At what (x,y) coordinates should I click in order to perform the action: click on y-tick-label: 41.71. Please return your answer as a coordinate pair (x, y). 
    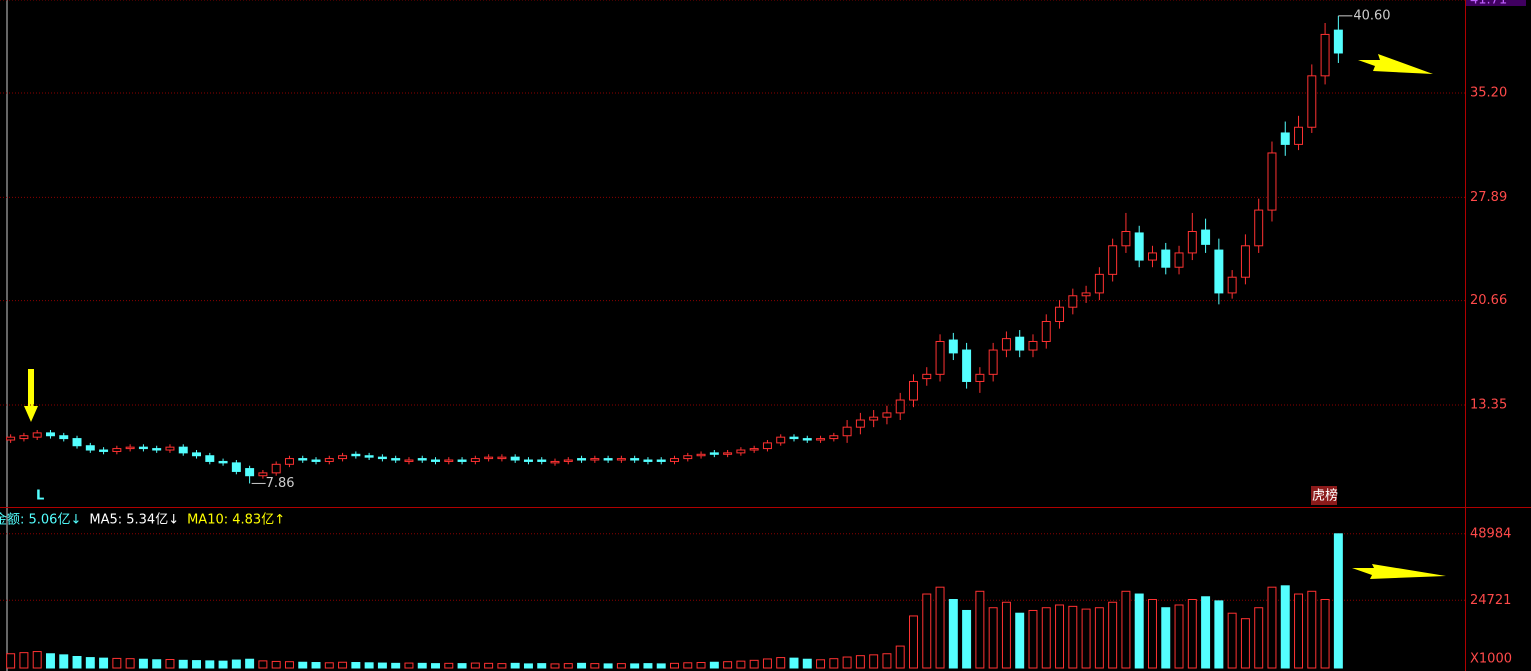
    Looking at the image, I should click on (1488, 4).